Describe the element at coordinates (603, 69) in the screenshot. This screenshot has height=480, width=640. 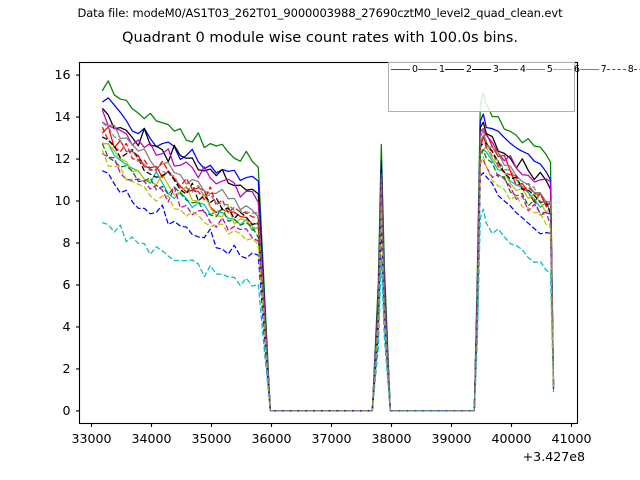
I see `legend-label: 7` at that location.